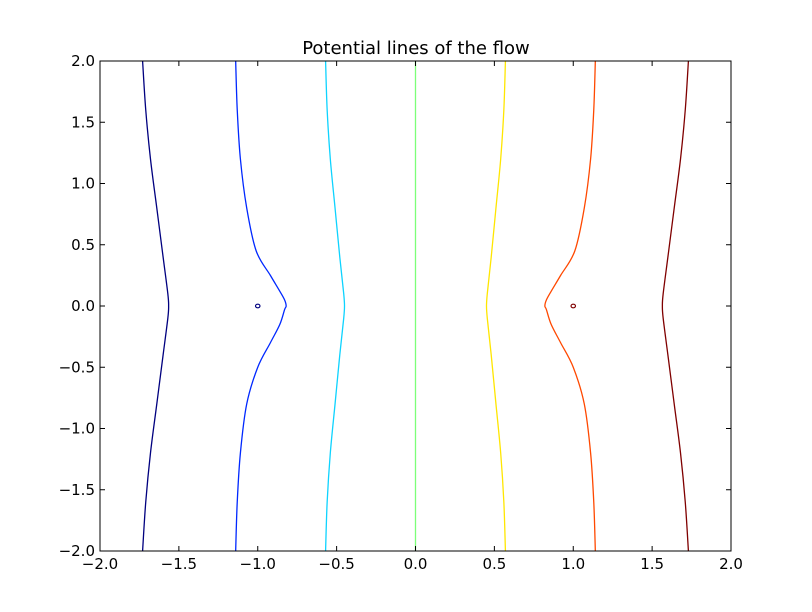 Image resolution: width=812 pixels, height=612 pixels. Describe the element at coordinates (83, 122) in the screenshot. I see `y-tick-label: 1.5` at that location.